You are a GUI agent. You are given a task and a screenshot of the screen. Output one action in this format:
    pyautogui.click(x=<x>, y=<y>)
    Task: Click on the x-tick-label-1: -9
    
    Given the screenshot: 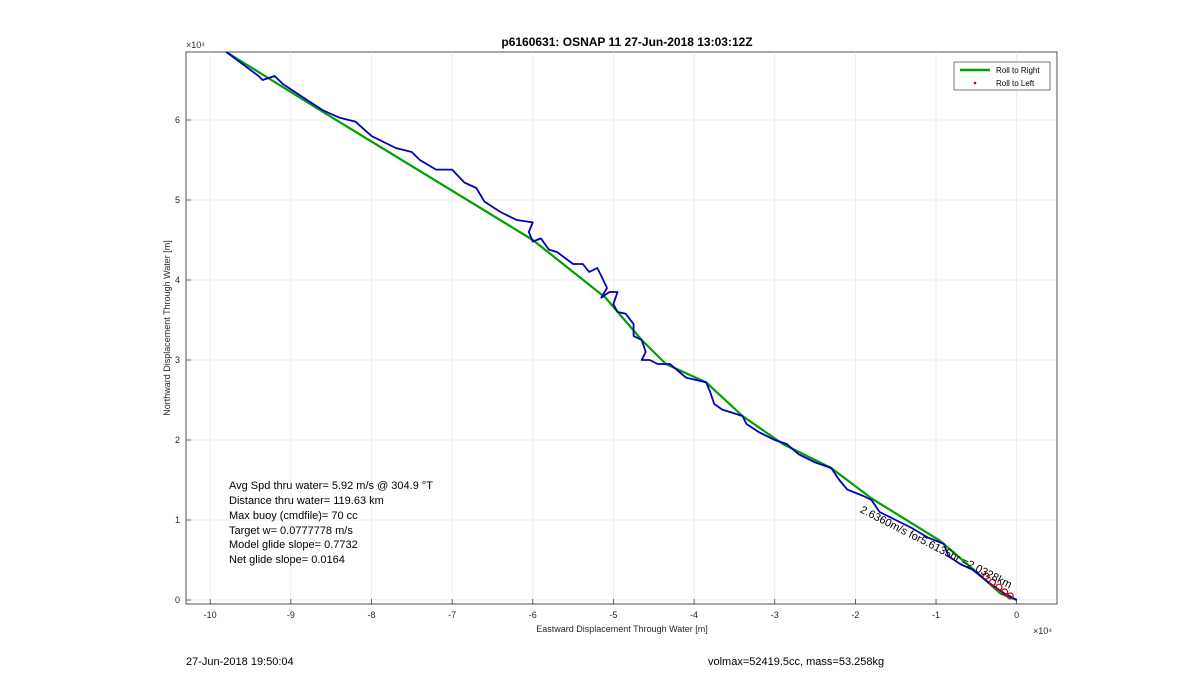 What is the action you would take?
    pyautogui.click(x=291, y=615)
    